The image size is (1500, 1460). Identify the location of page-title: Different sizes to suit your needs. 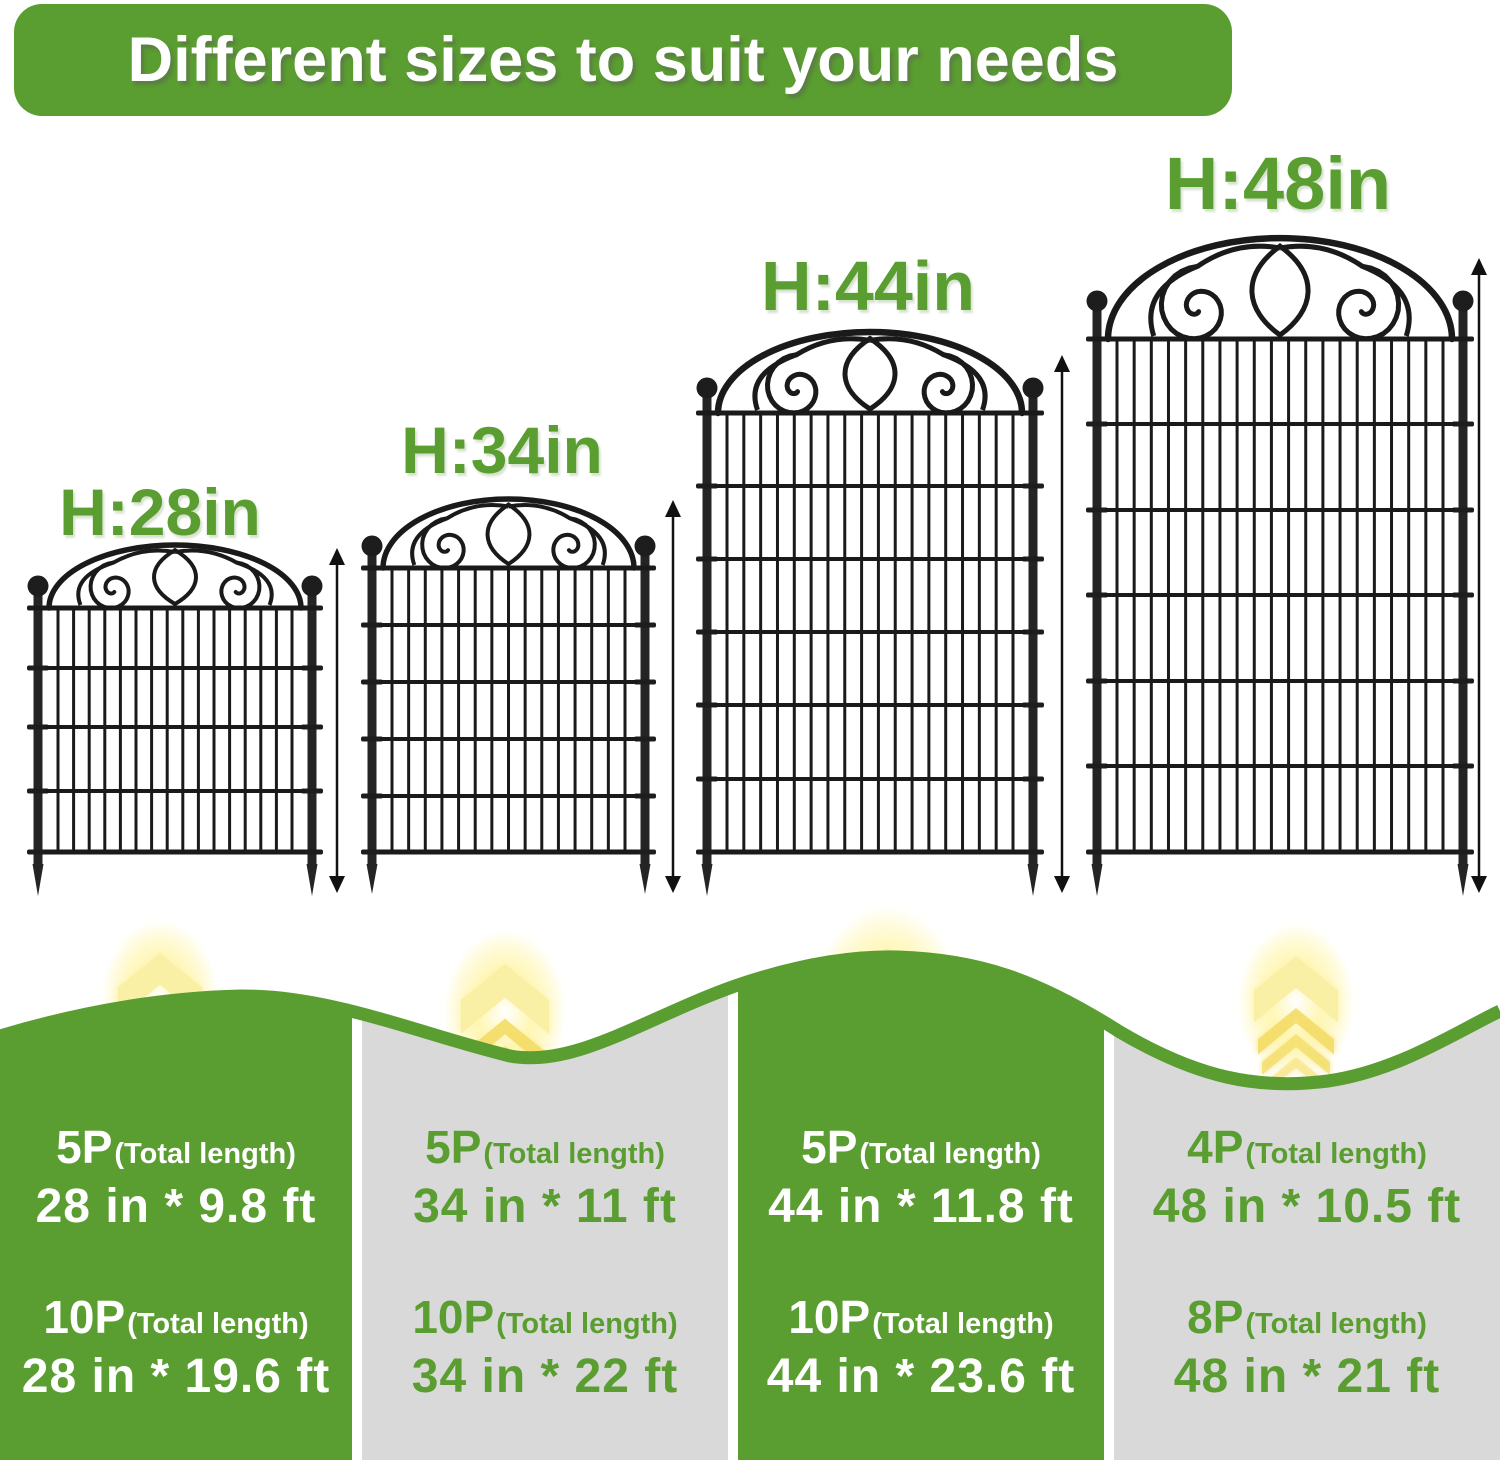
(623, 60).